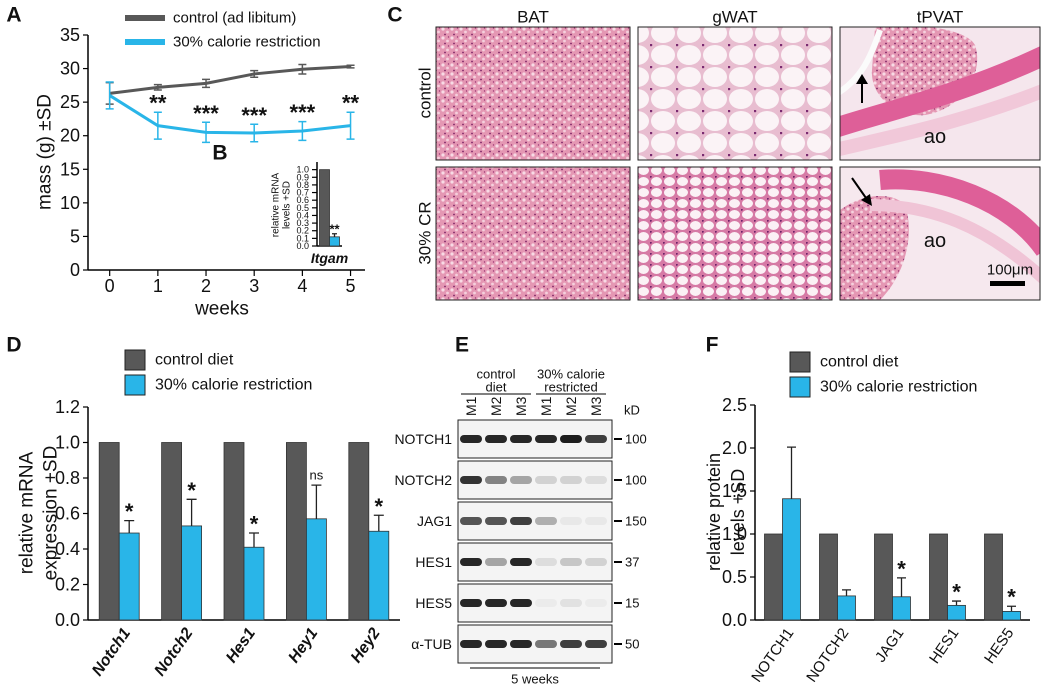  Describe the element at coordinates (302, 246) in the screenshot. I see `y-tick-label: 0.0` at that location.